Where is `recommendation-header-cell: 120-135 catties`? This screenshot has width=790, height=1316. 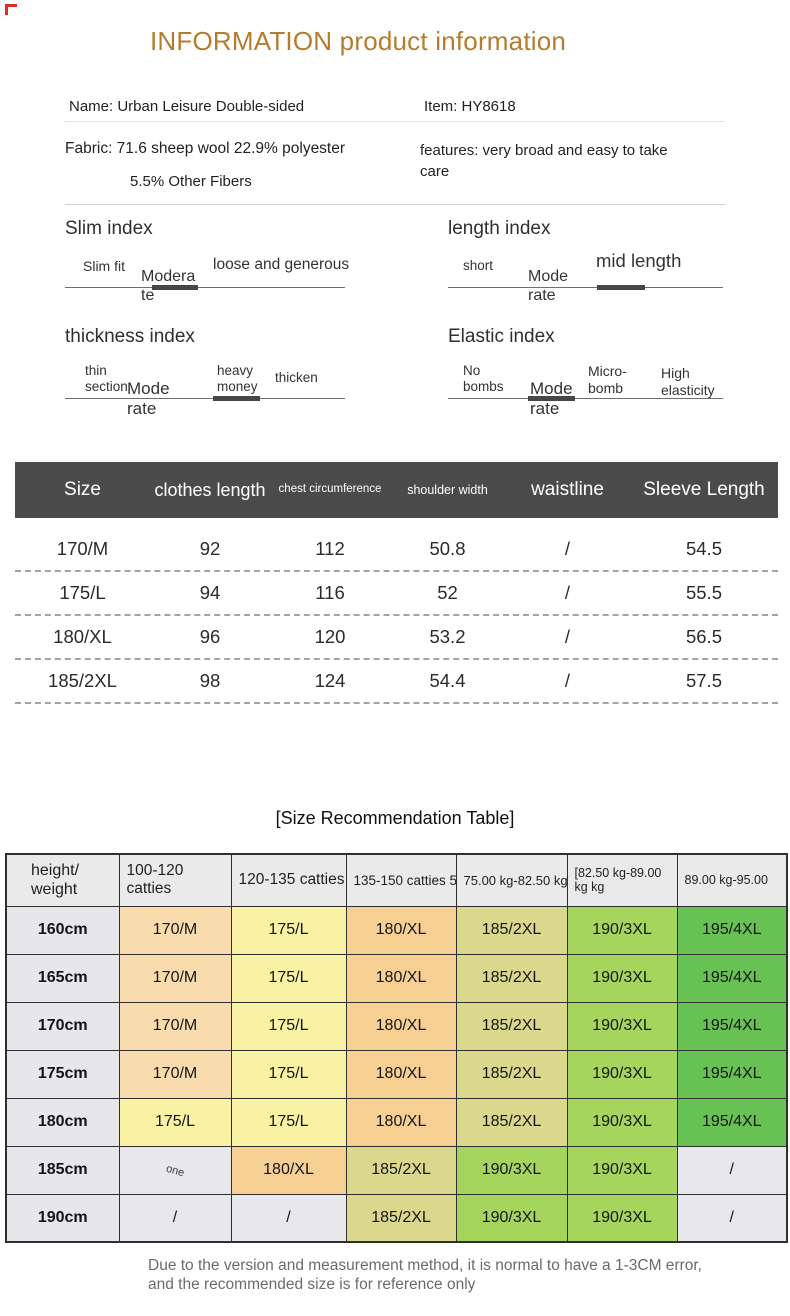
recommendation-header-cell: 120-135 catties is located at coordinates (288, 880).